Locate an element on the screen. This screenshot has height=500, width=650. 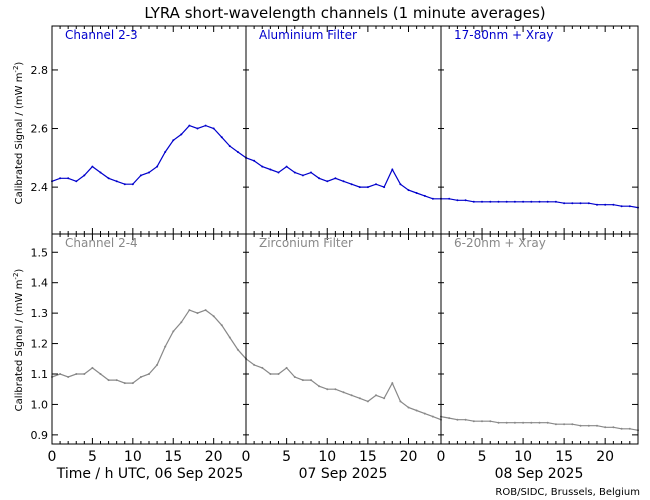
panel-label-r0-c2: 17-80nm + Xray is located at coordinates (503, 35).